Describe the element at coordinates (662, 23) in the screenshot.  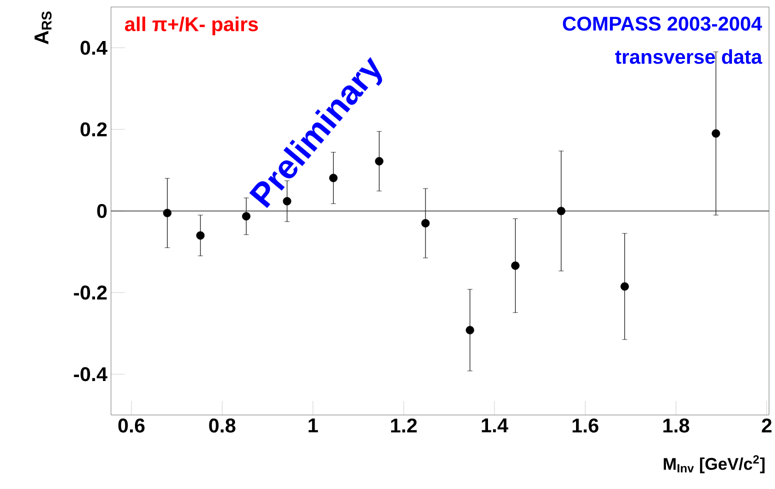
I see `annotation: COMPASS 2003-2004` at that location.